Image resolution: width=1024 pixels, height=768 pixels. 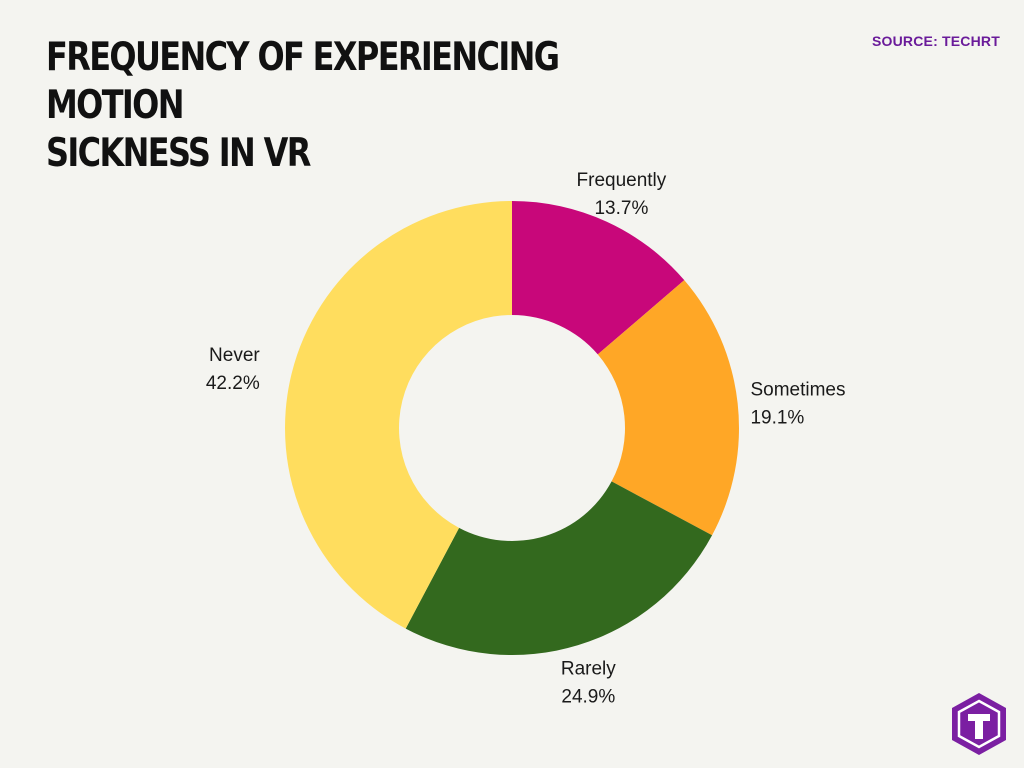 What do you see at coordinates (588, 669) in the screenshot?
I see `label-rarely: Rarely` at bounding box center [588, 669].